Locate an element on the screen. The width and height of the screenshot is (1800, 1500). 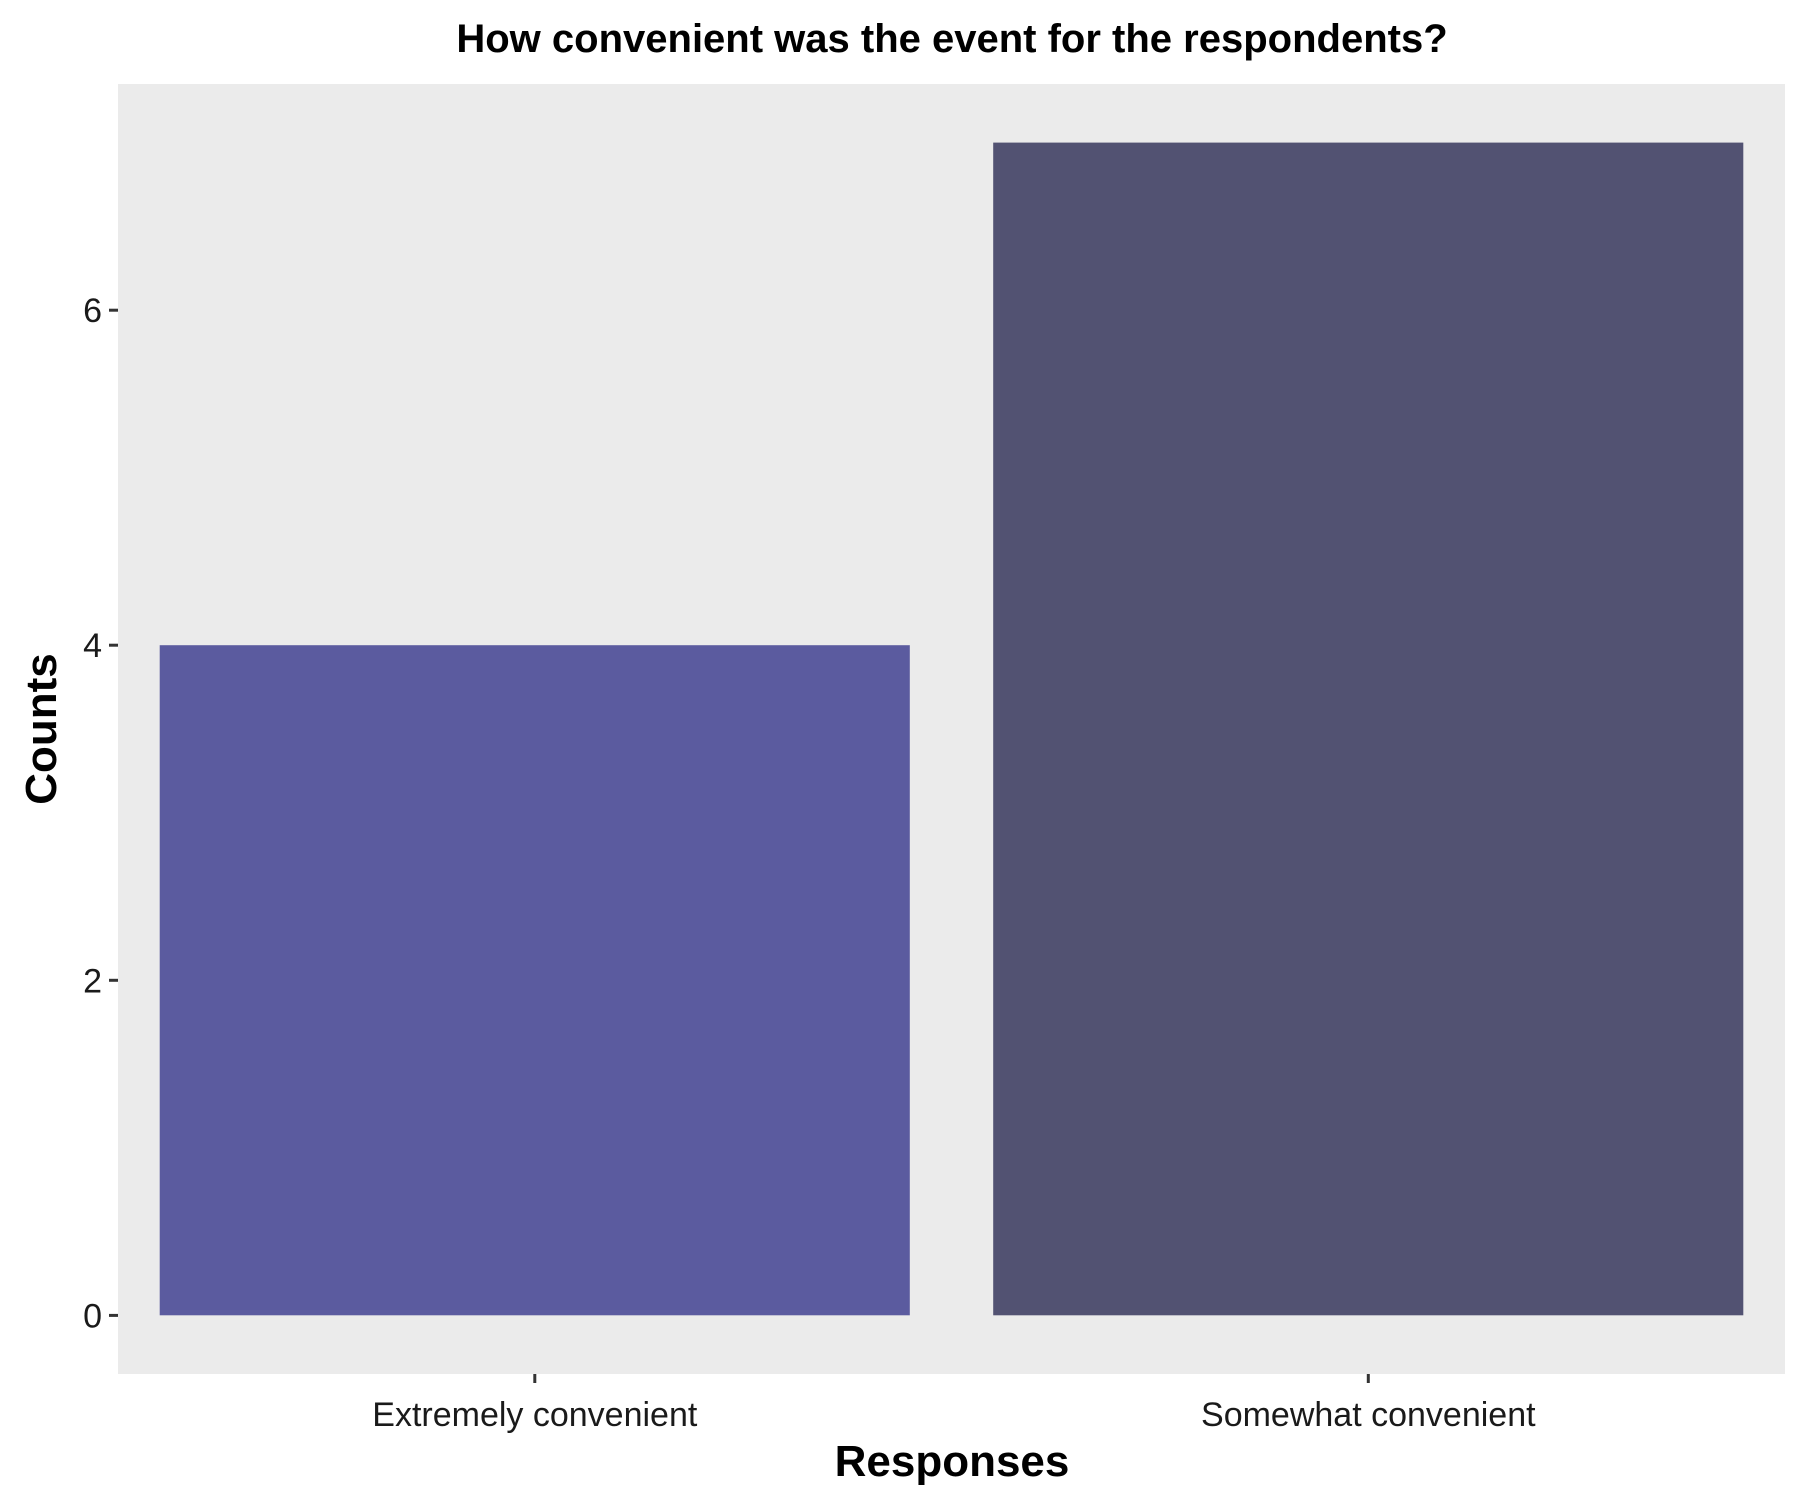
y-tick-label: 2 is located at coordinates (92, 981).